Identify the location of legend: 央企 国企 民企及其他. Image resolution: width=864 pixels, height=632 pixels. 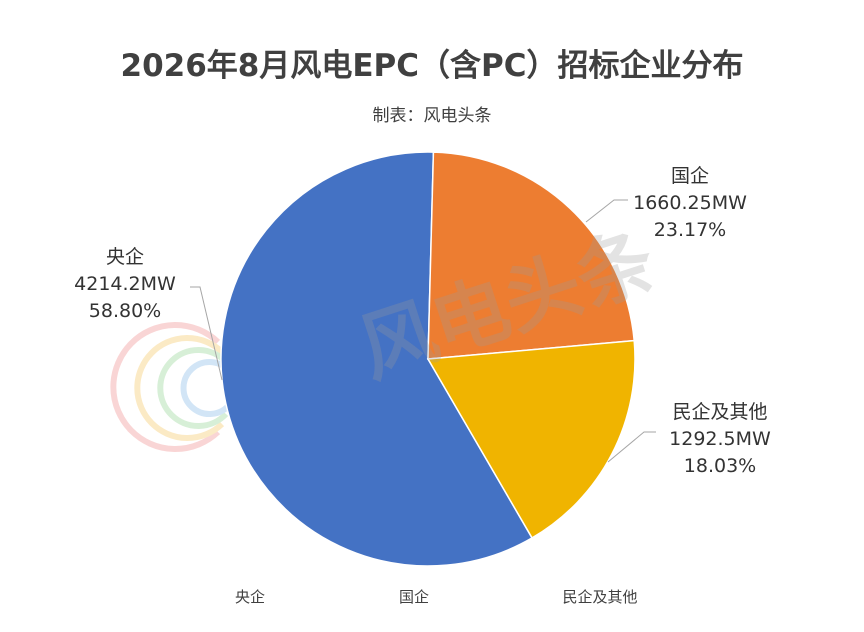
(436, 597).